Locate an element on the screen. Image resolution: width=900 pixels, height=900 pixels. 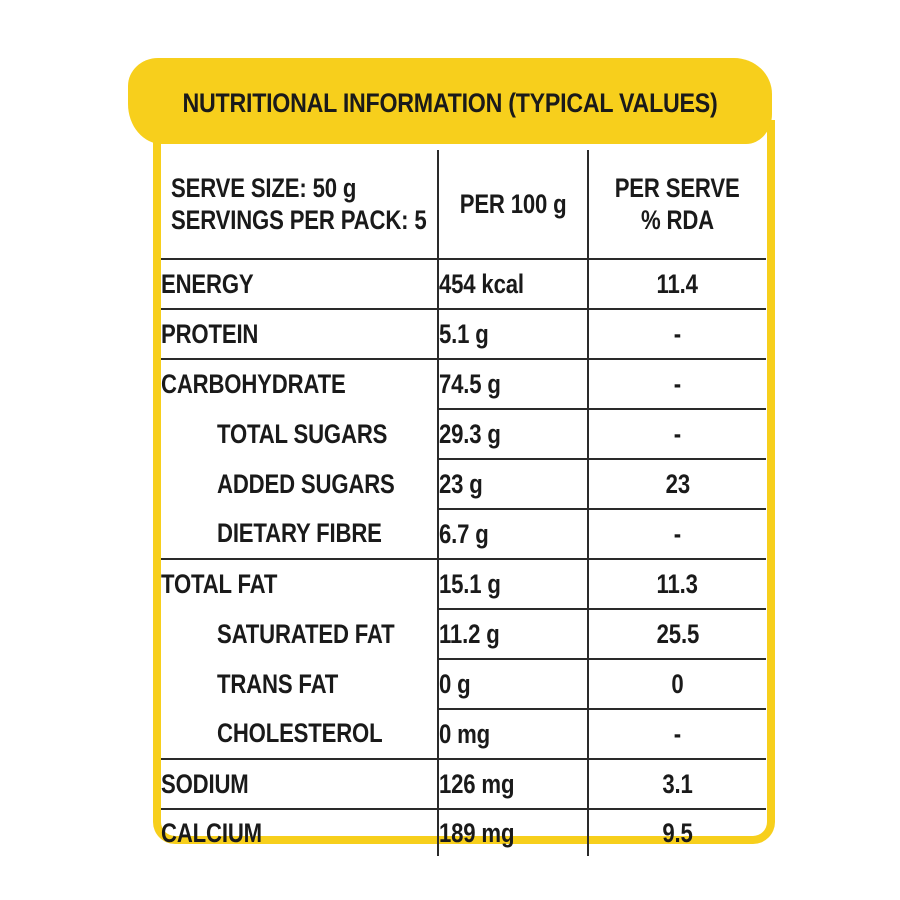
table-row: SODIUM 126 mg 3.1 is located at coordinates (463, 784).